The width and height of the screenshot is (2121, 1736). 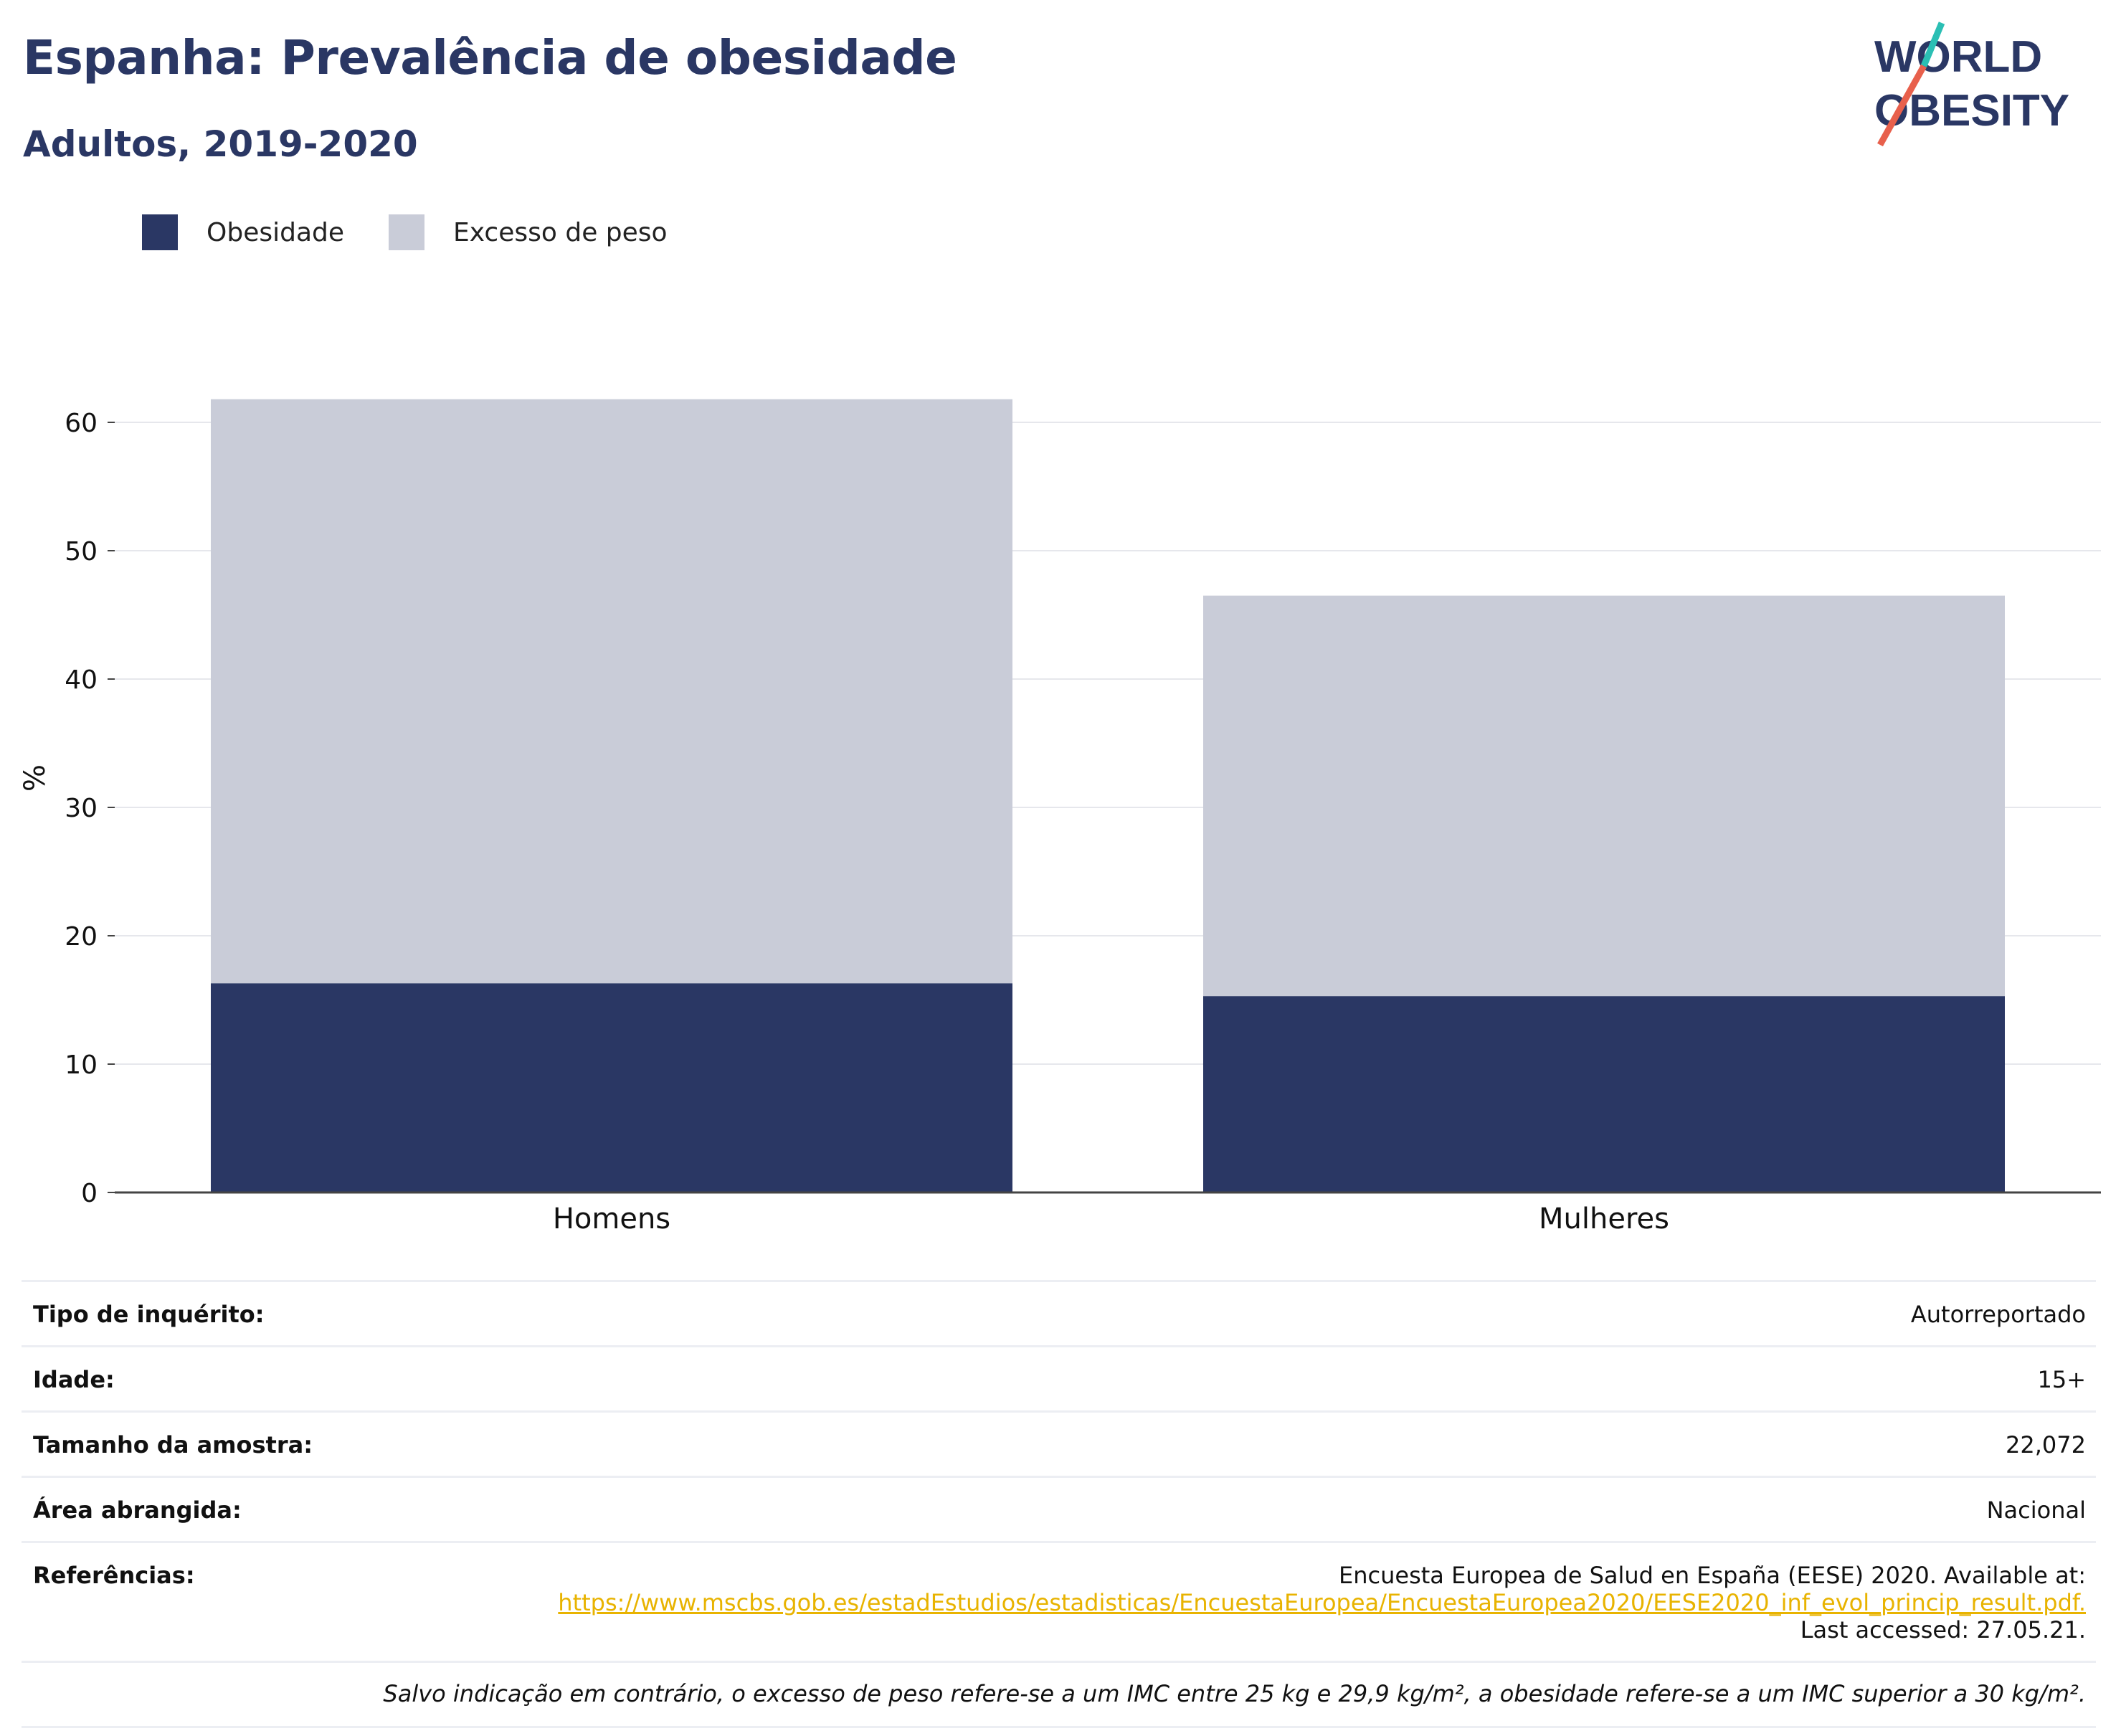 What do you see at coordinates (611, 692) in the screenshot?
I see `bar-overweight-homens` at bounding box center [611, 692].